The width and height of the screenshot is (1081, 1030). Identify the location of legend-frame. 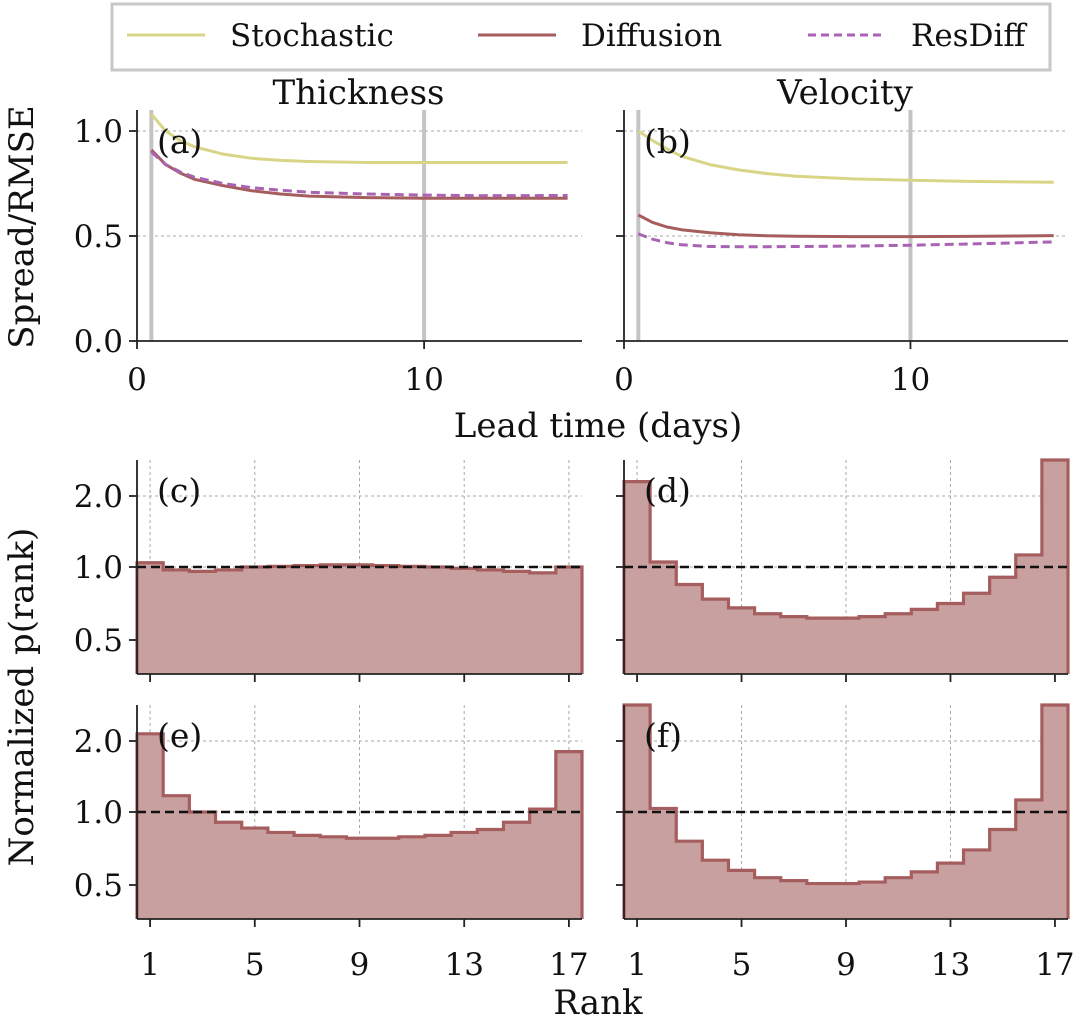
(581, 37).